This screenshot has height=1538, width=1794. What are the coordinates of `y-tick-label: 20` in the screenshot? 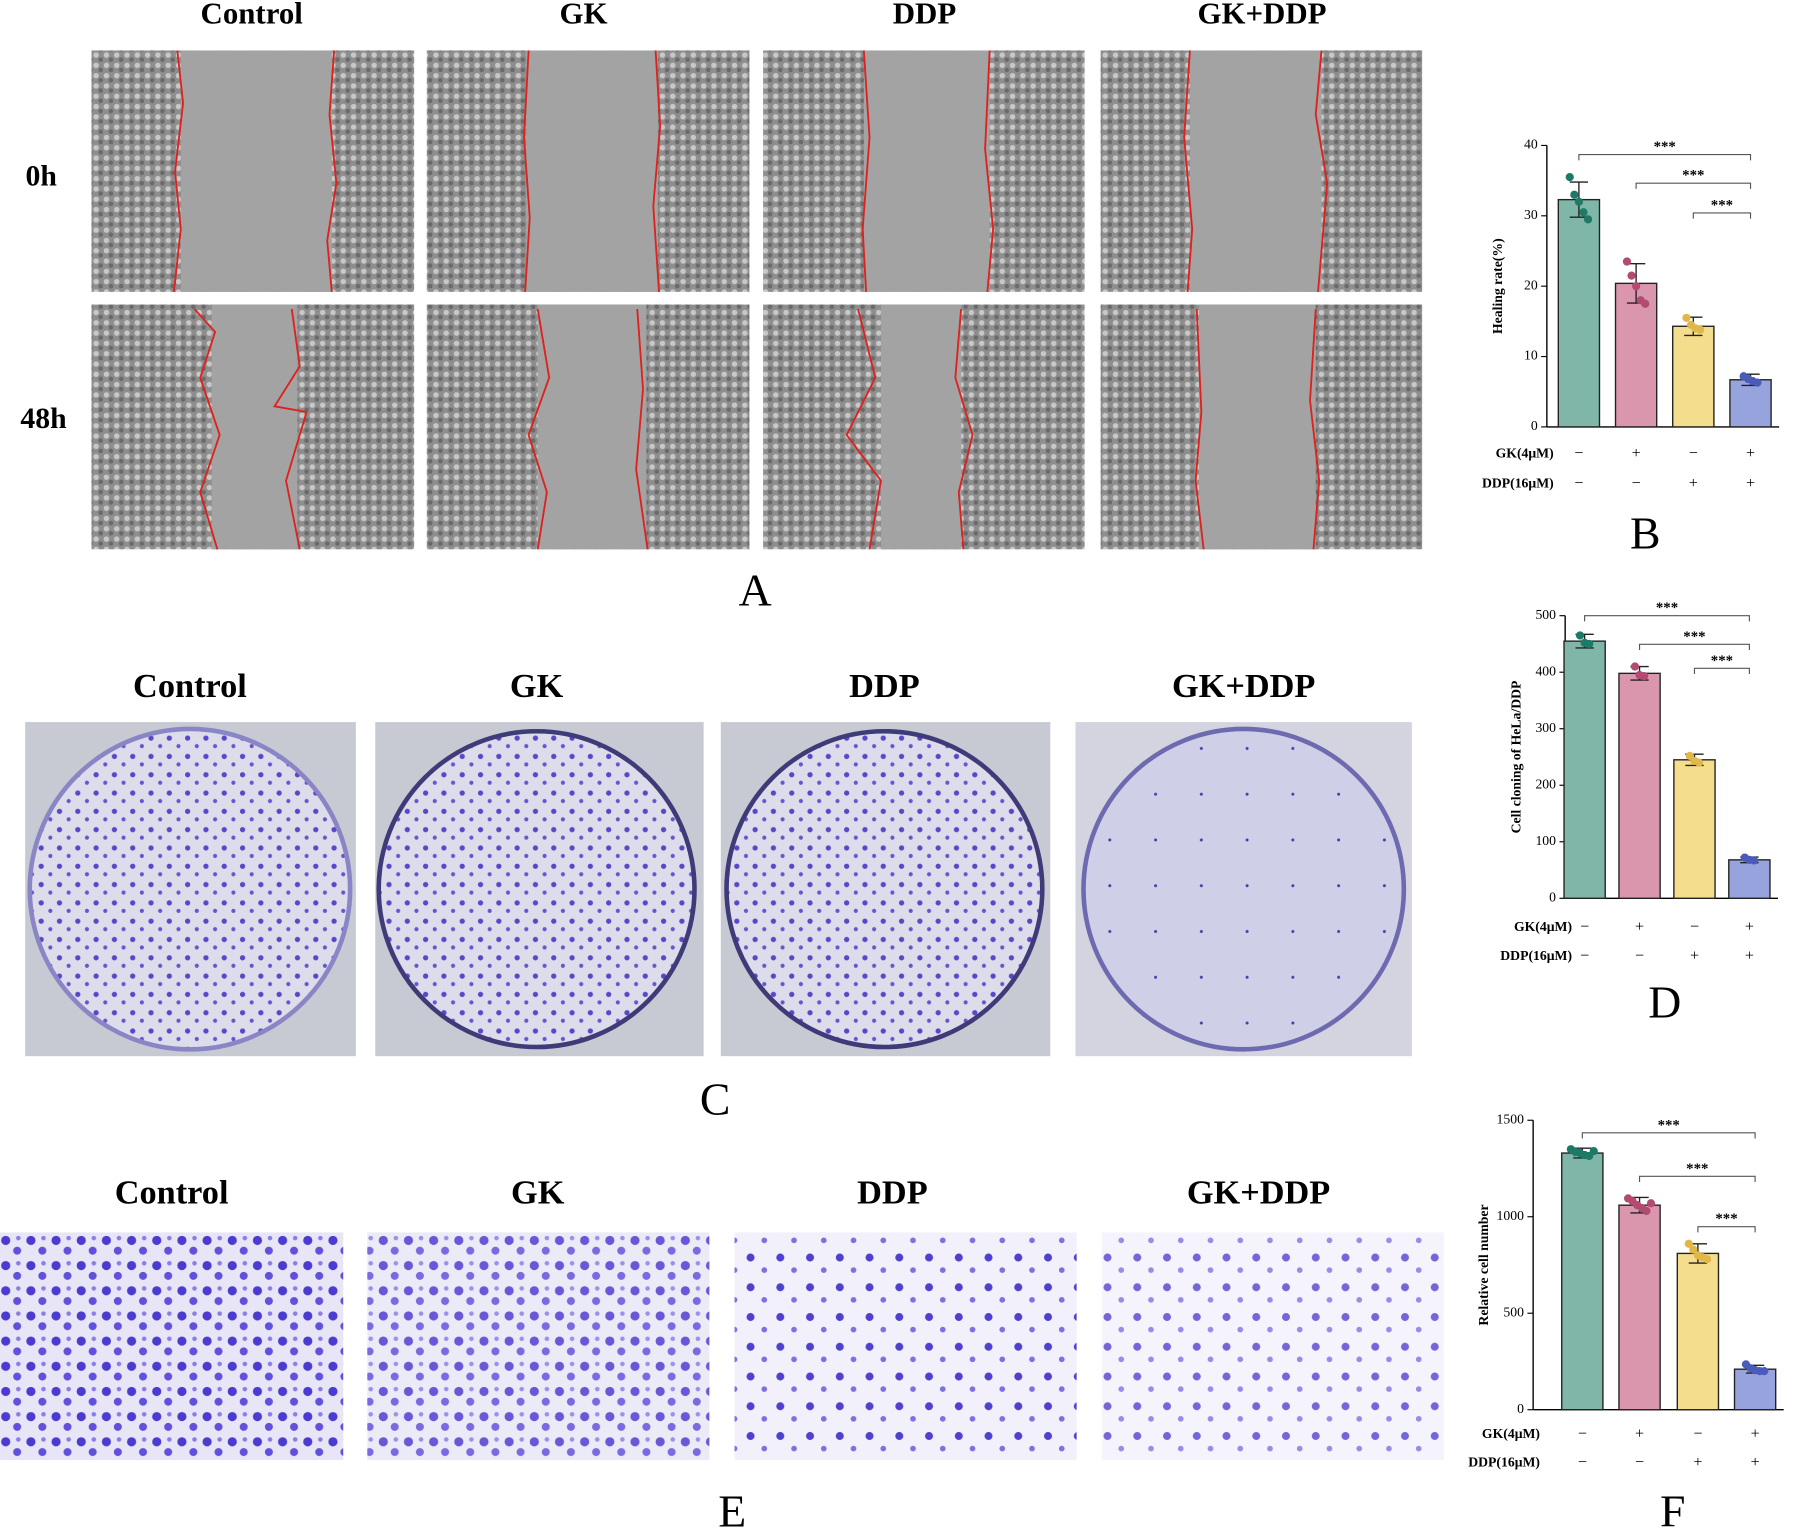 It's located at (1531, 284).